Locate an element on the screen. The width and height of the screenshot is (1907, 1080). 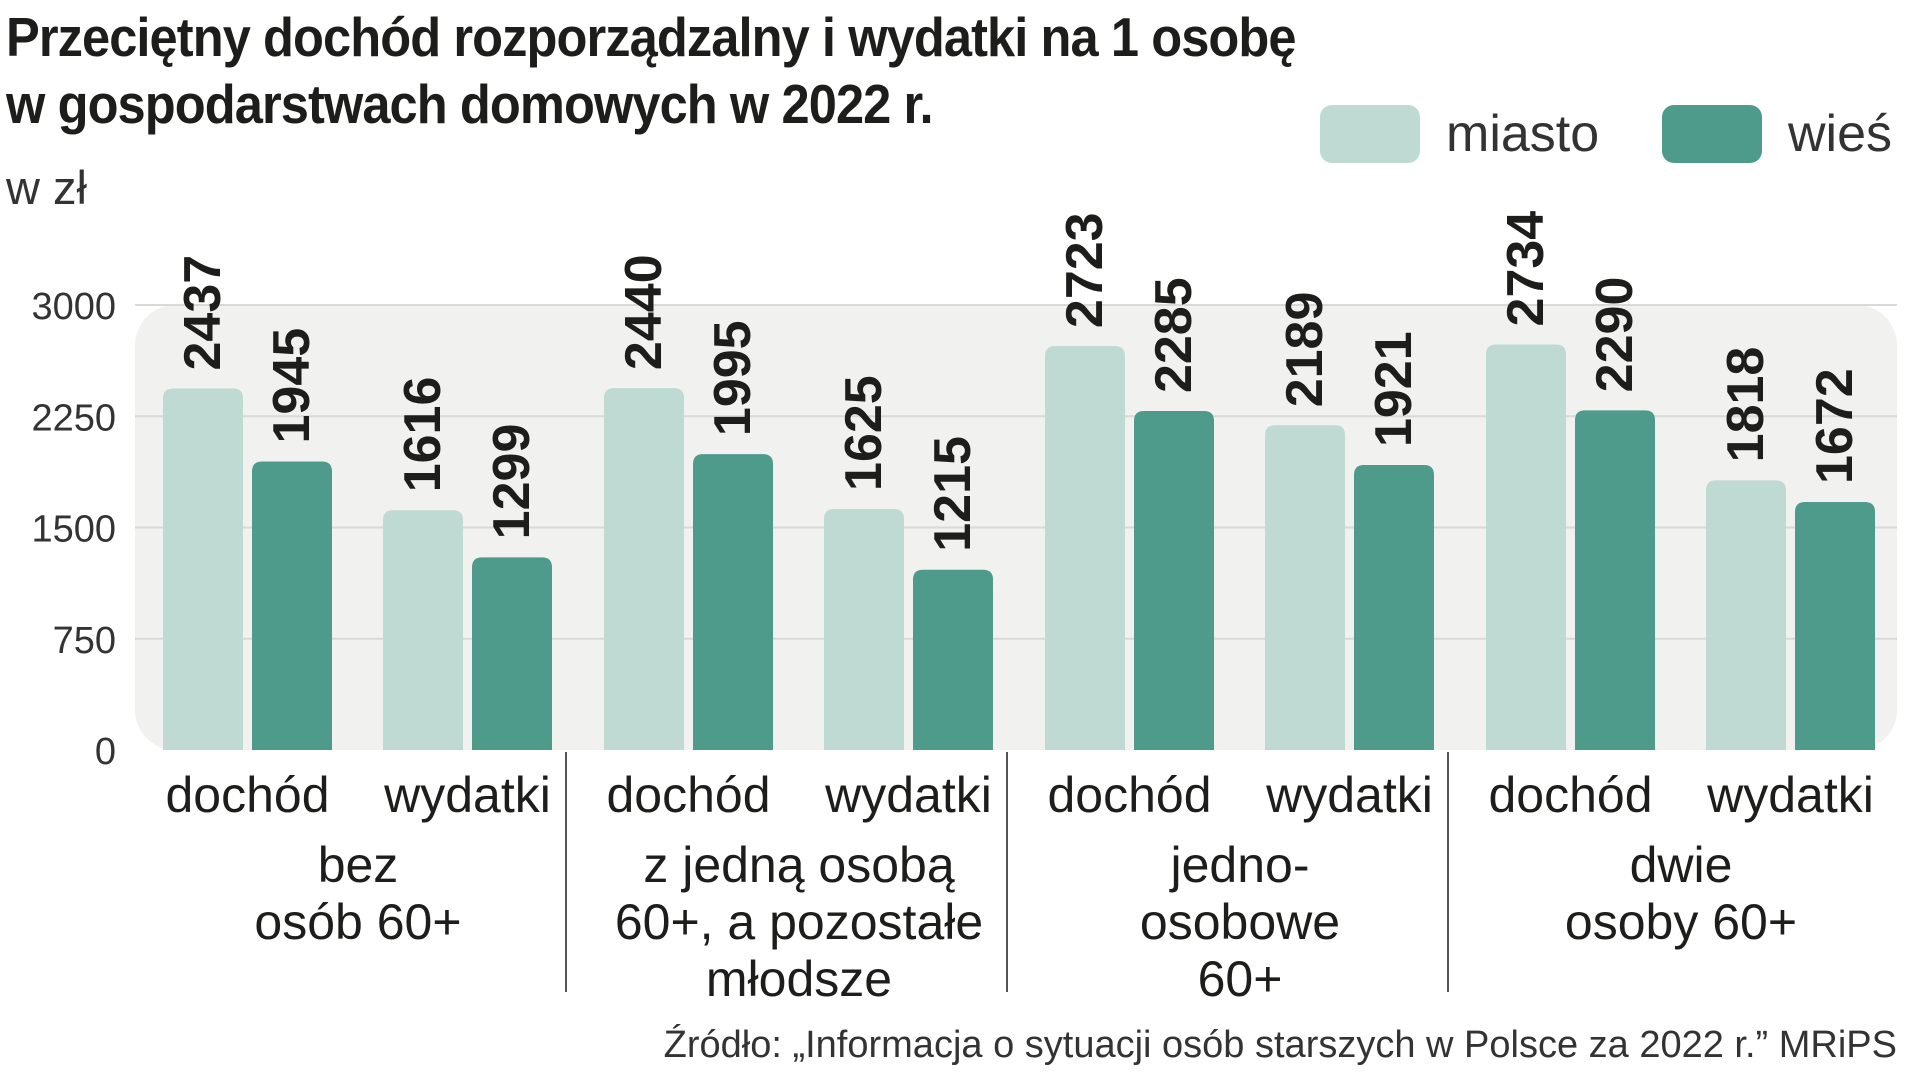
bar-value-label: 1625 is located at coordinates (864, 433).